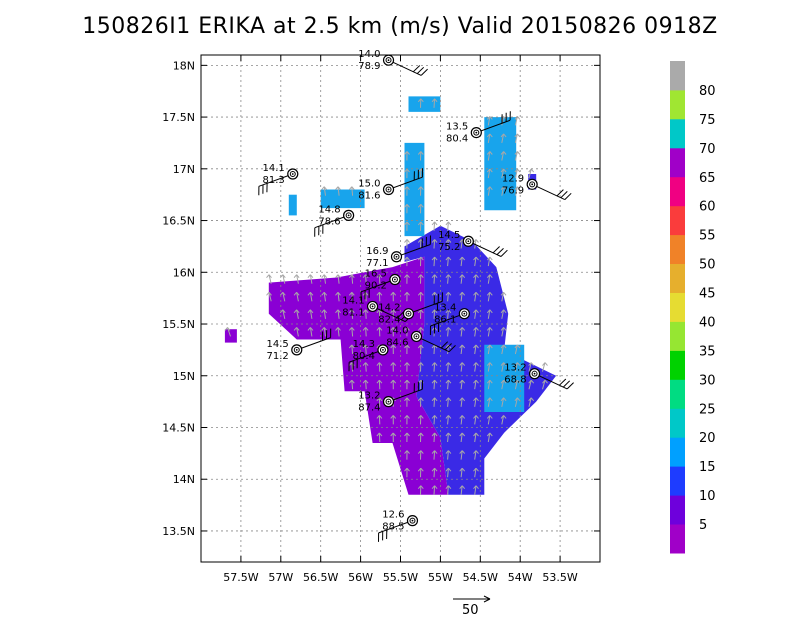 Image resolution: width=800 pixels, height=618 pixels. Describe the element at coordinates (380, 285) in the screenshot. I see `station: 16.590.2` at that location.